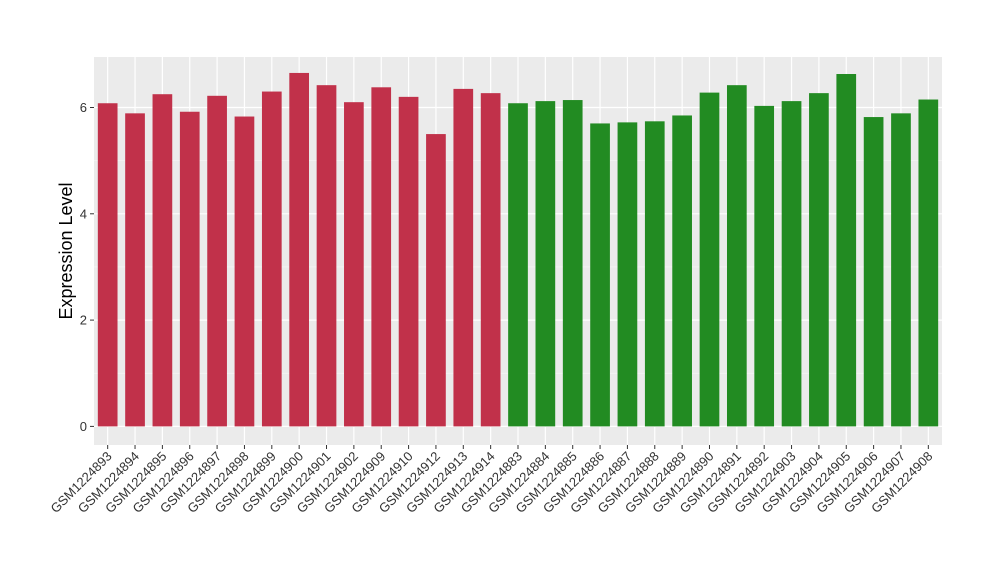  What do you see at coordinates (901, 270) in the screenshot?
I see `bar-GSM1224907` at bounding box center [901, 270].